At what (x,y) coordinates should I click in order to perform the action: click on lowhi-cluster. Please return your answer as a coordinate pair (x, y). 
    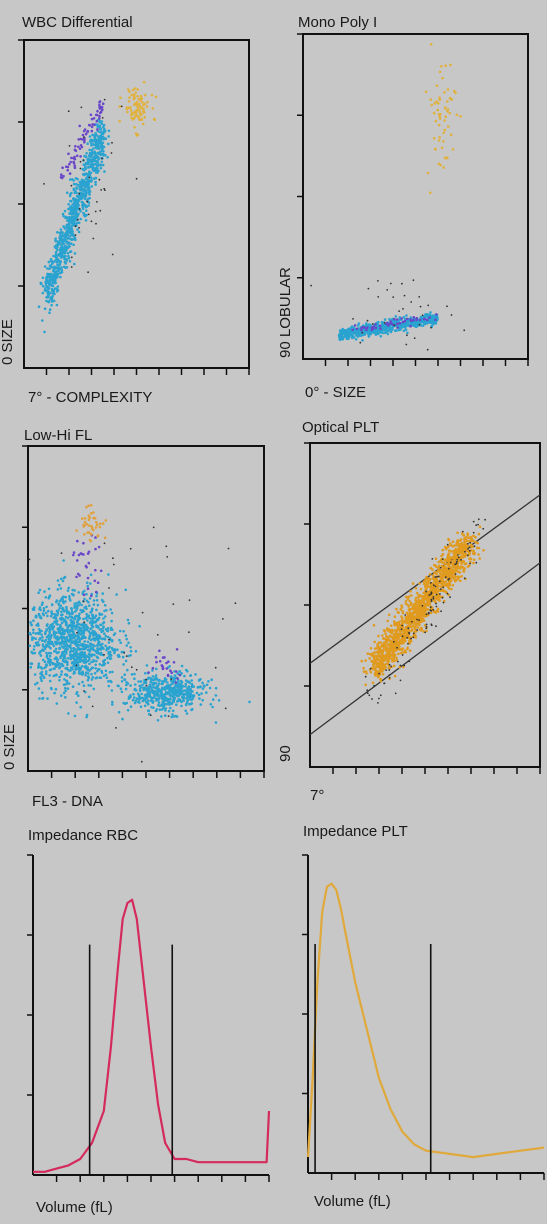
    Looking at the image, I should click on (87, 566).